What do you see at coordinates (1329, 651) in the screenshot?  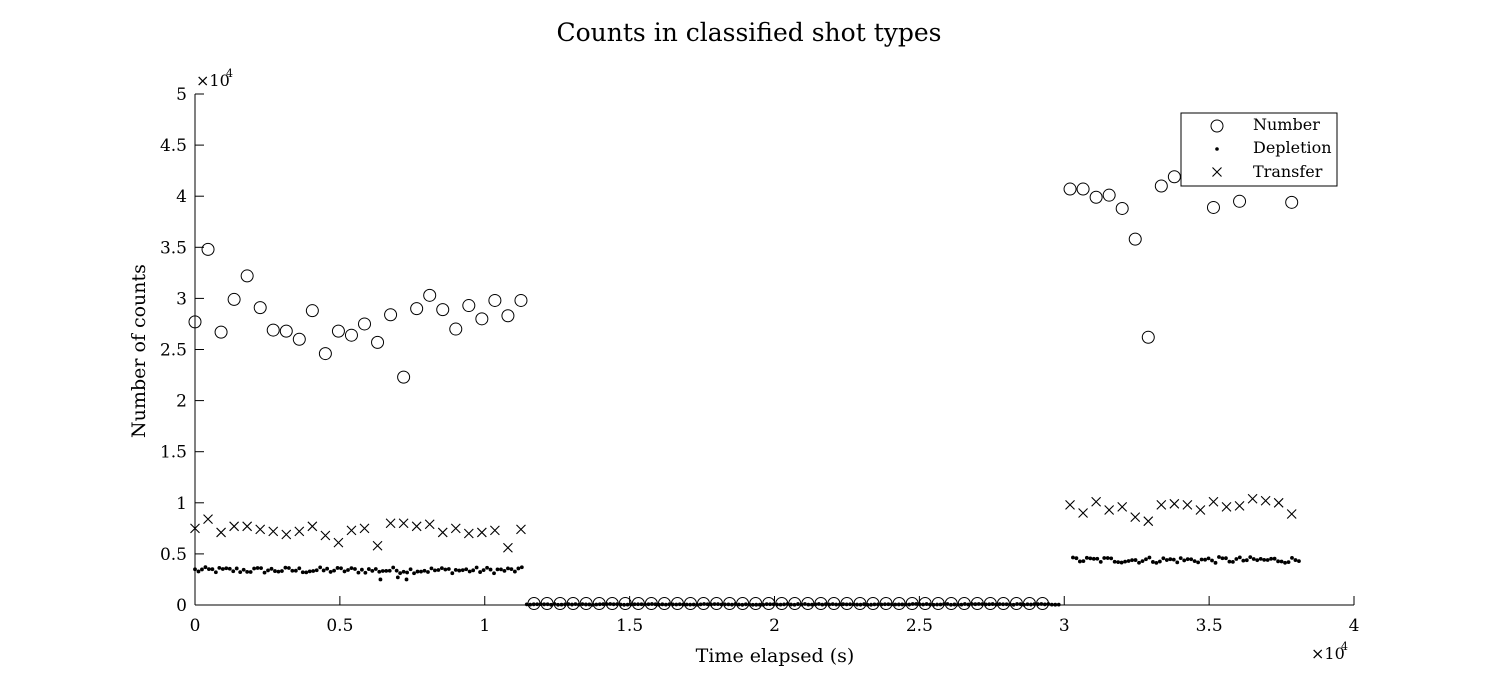 I see `x-axis-multiplier: ×10 4` at bounding box center [1329, 651].